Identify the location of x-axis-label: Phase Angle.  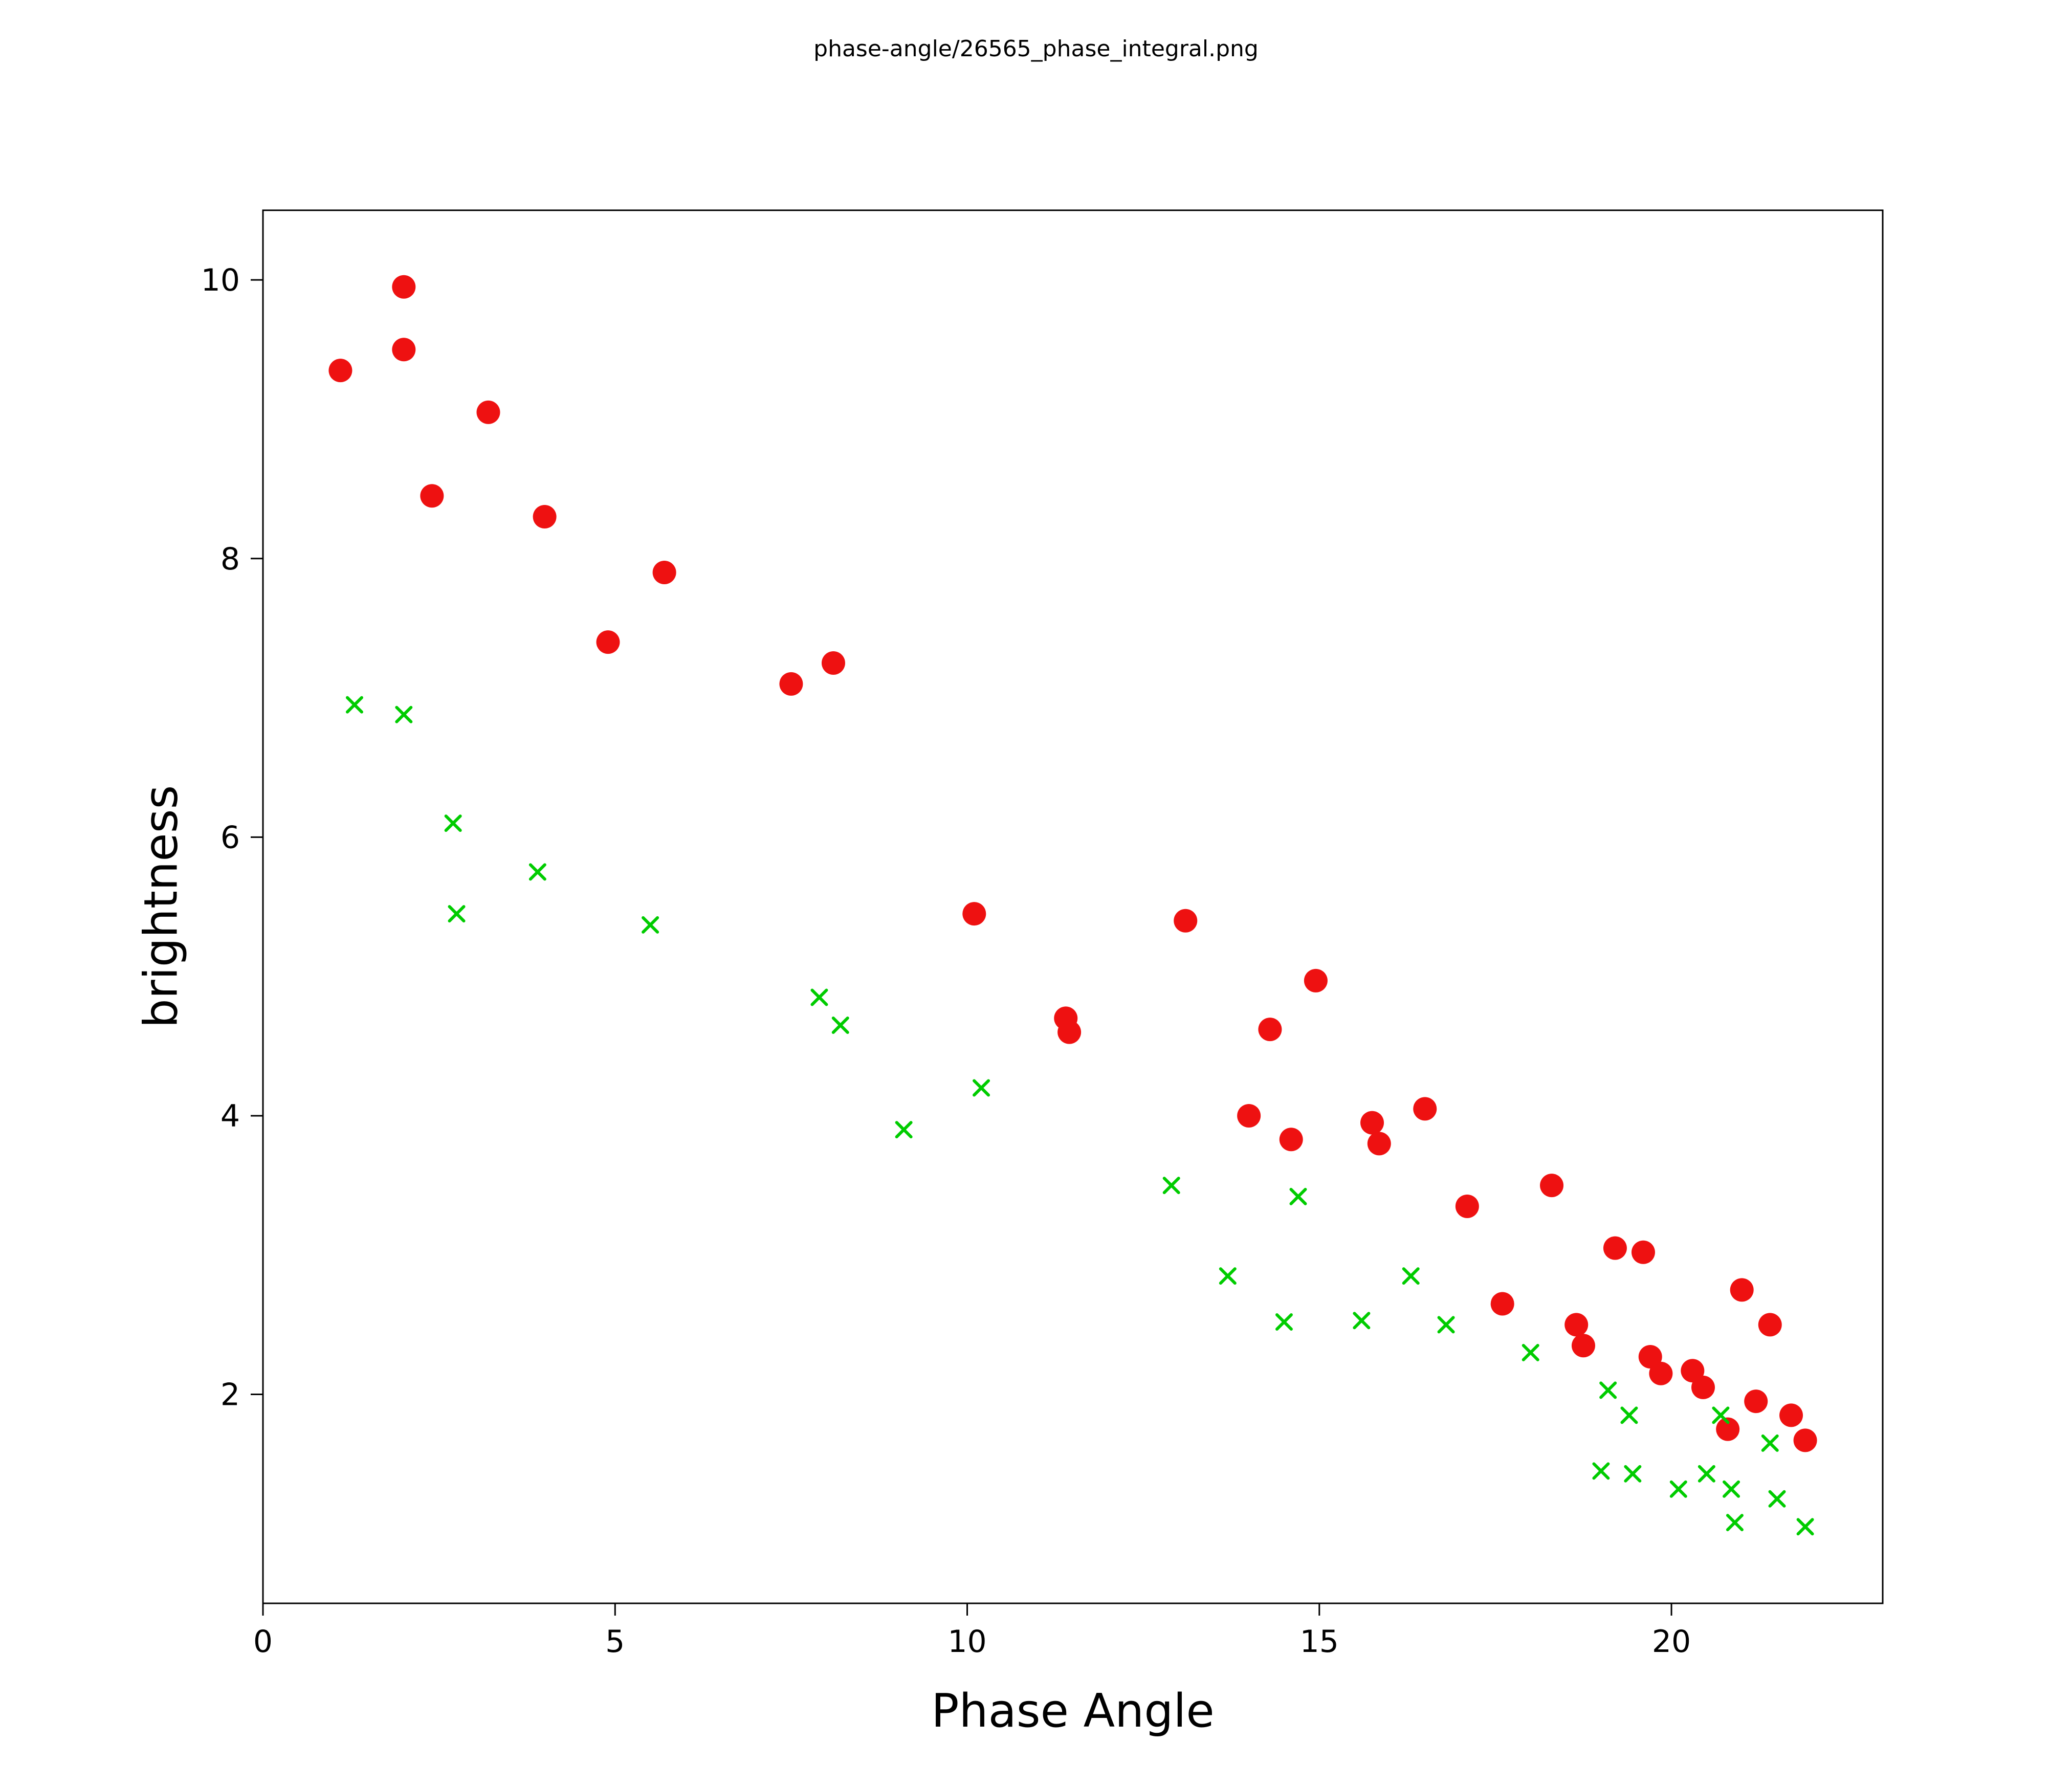
(1073, 1711).